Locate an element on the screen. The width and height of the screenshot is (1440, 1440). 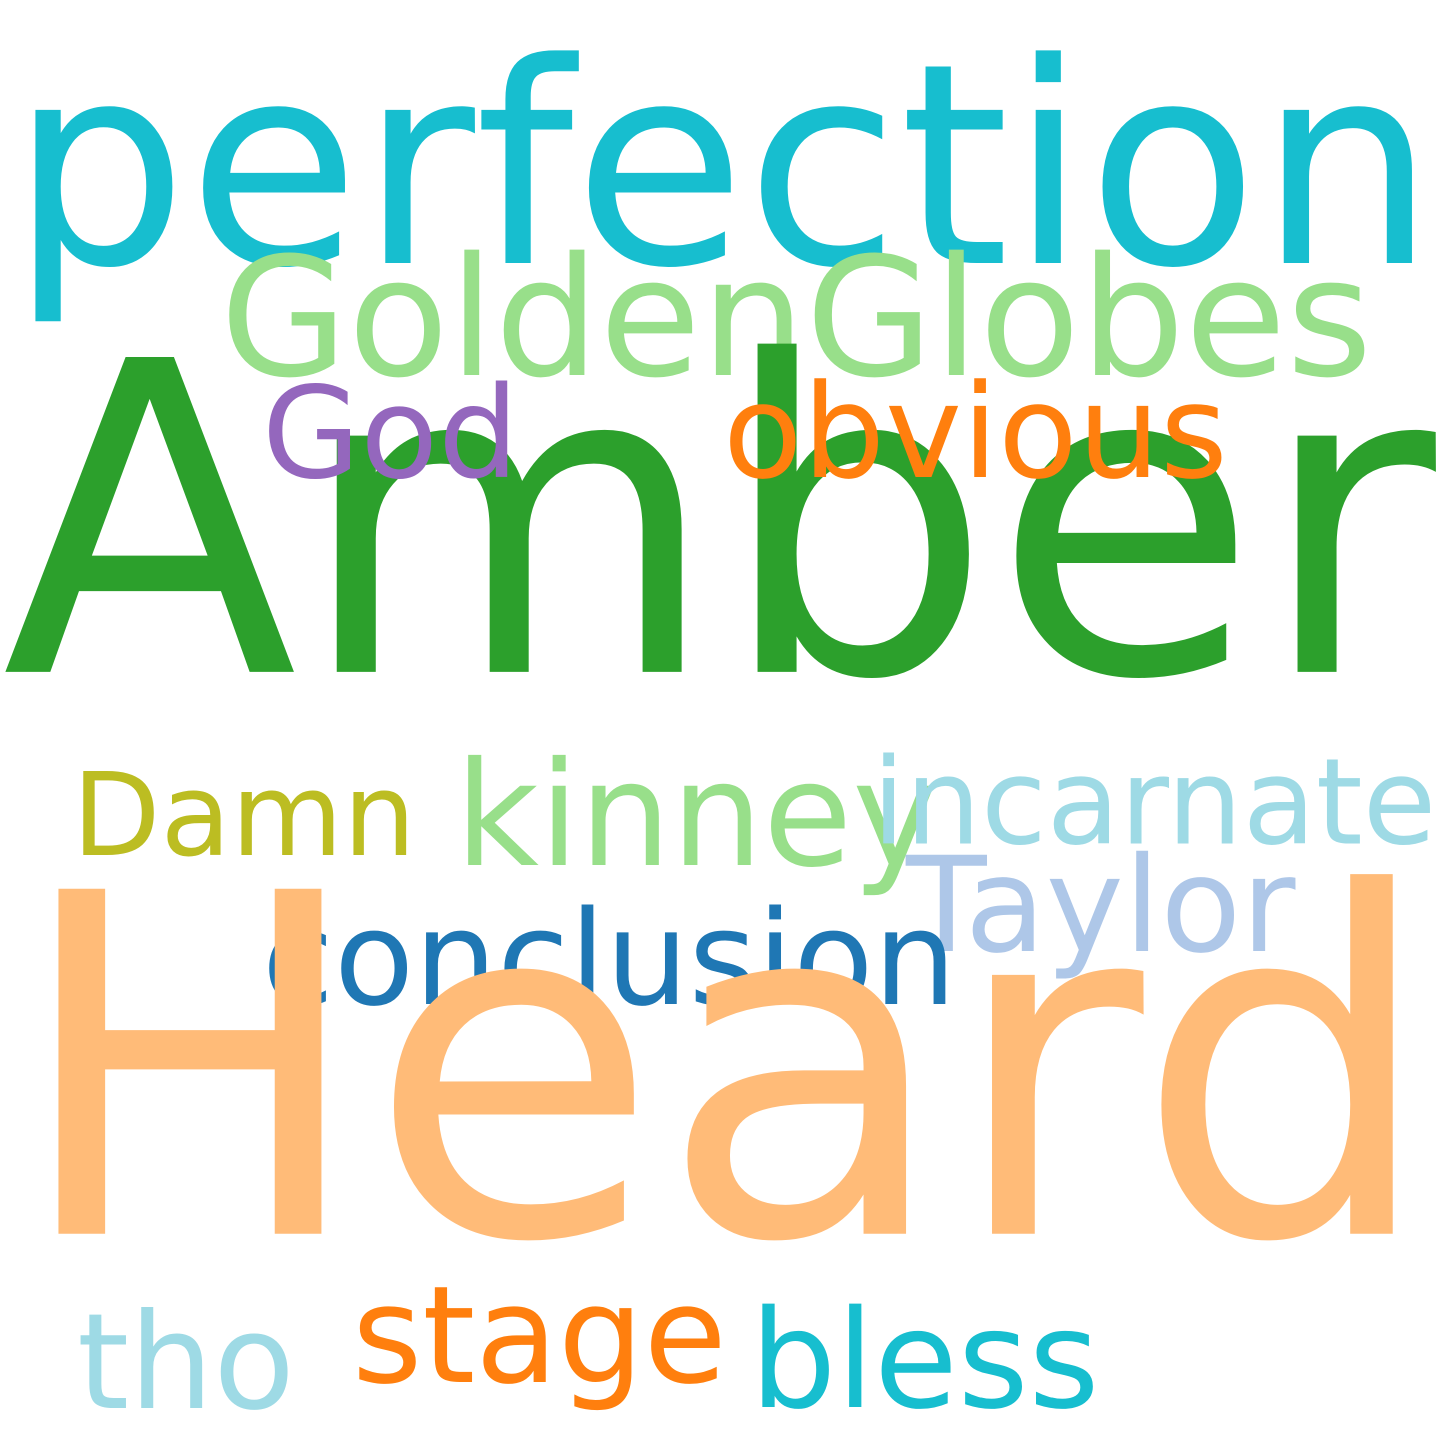
word-tho: tho is located at coordinates (186, 1363).